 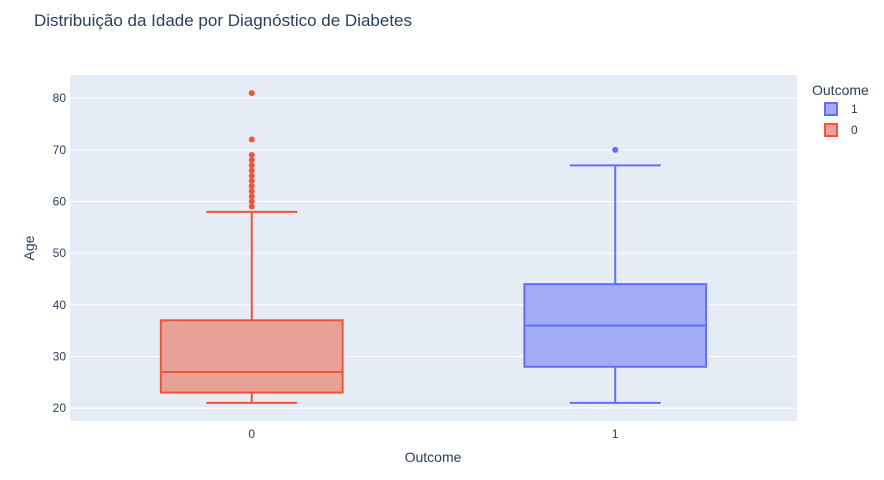 What do you see at coordinates (60, 202) in the screenshot?
I see `y-tick-label: 60` at bounding box center [60, 202].